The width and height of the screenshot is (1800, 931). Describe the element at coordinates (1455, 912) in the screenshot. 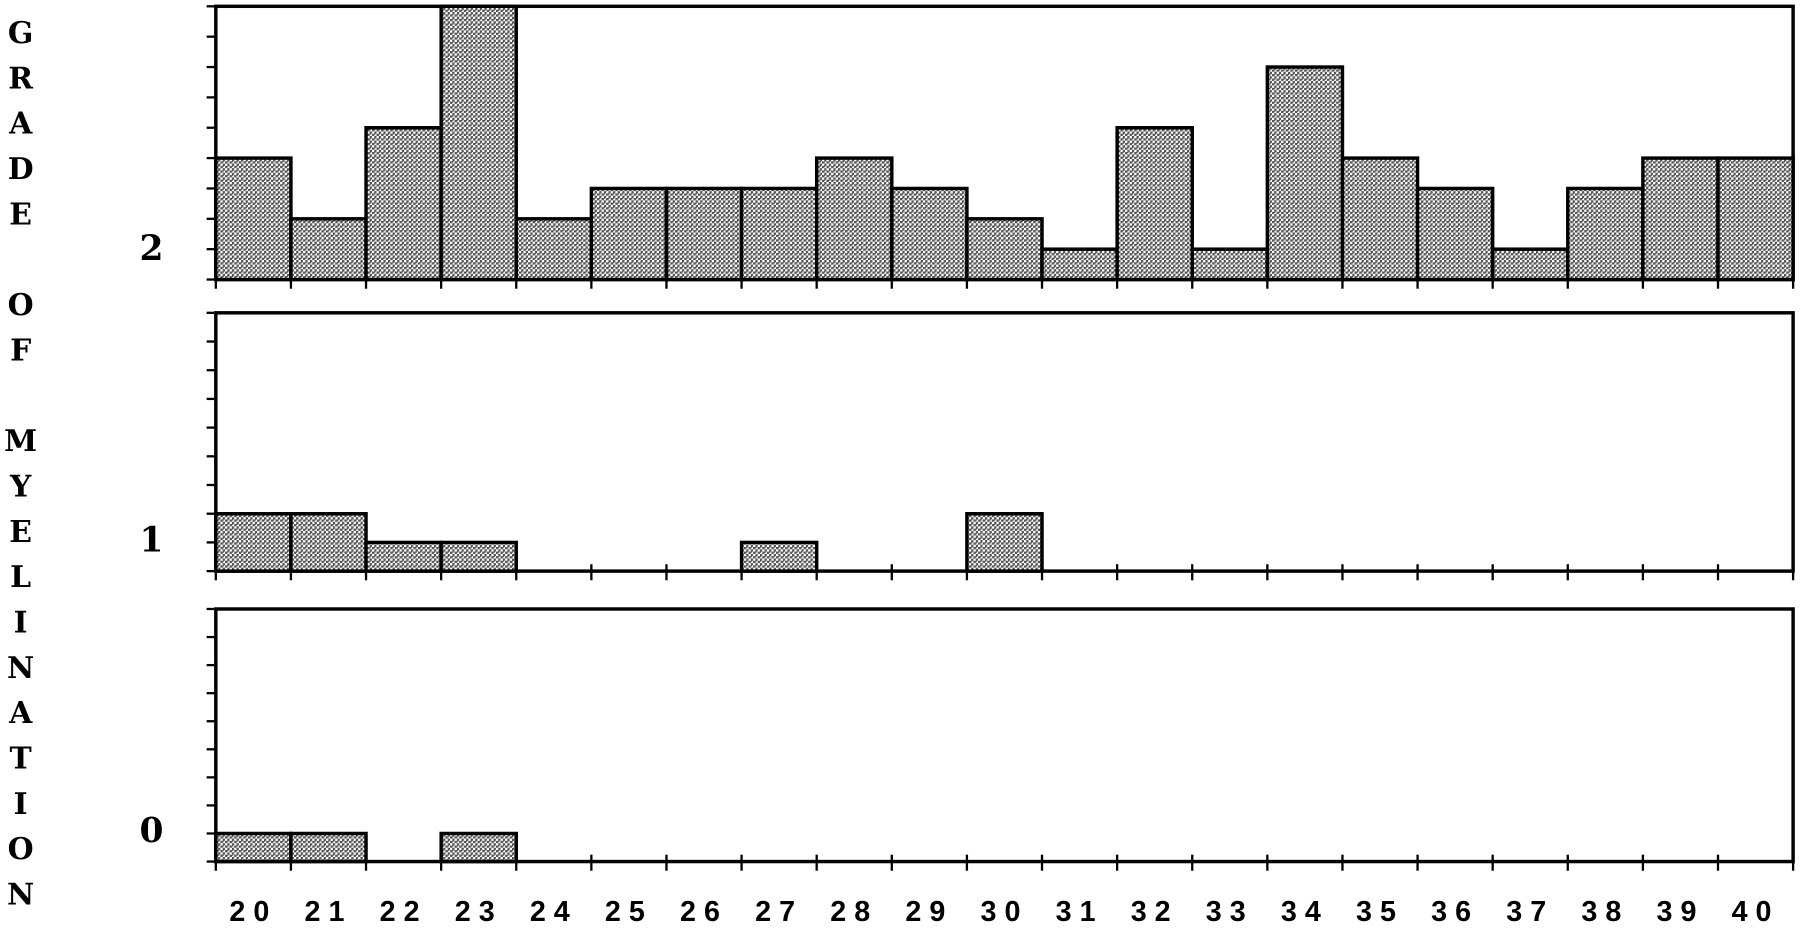

I see `x-tick-label: 36` at that location.